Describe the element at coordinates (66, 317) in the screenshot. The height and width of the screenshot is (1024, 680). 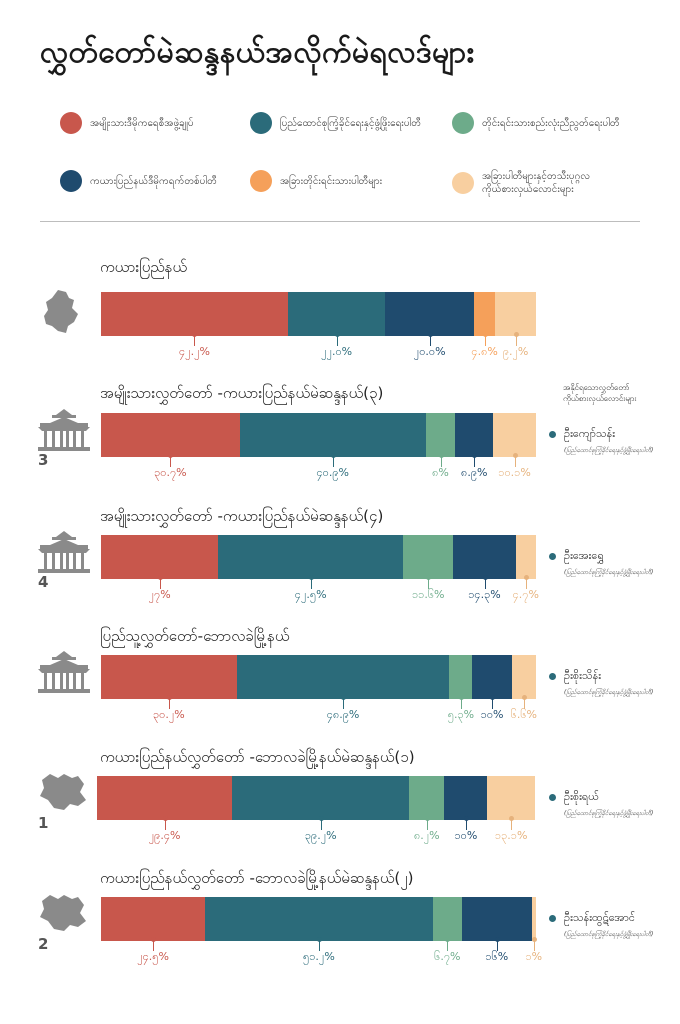
I see `state-map-icon` at that location.